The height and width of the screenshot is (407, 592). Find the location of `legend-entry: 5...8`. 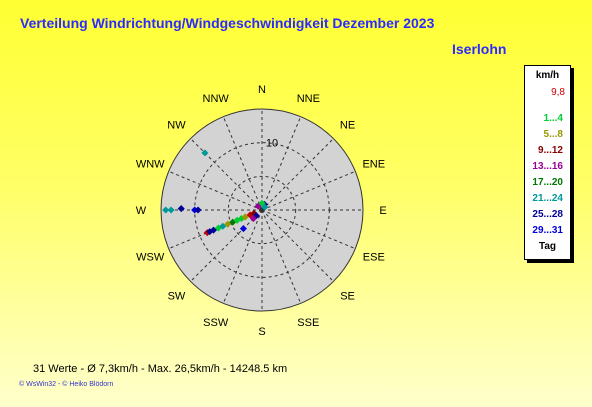

legend-entry: 5...8 is located at coordinates (553, 134).